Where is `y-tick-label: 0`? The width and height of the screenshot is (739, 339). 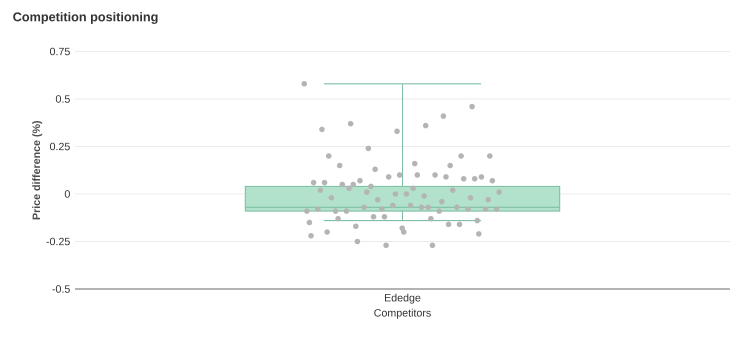 y-tick-label: 0 is located at coordinates (67, 194).